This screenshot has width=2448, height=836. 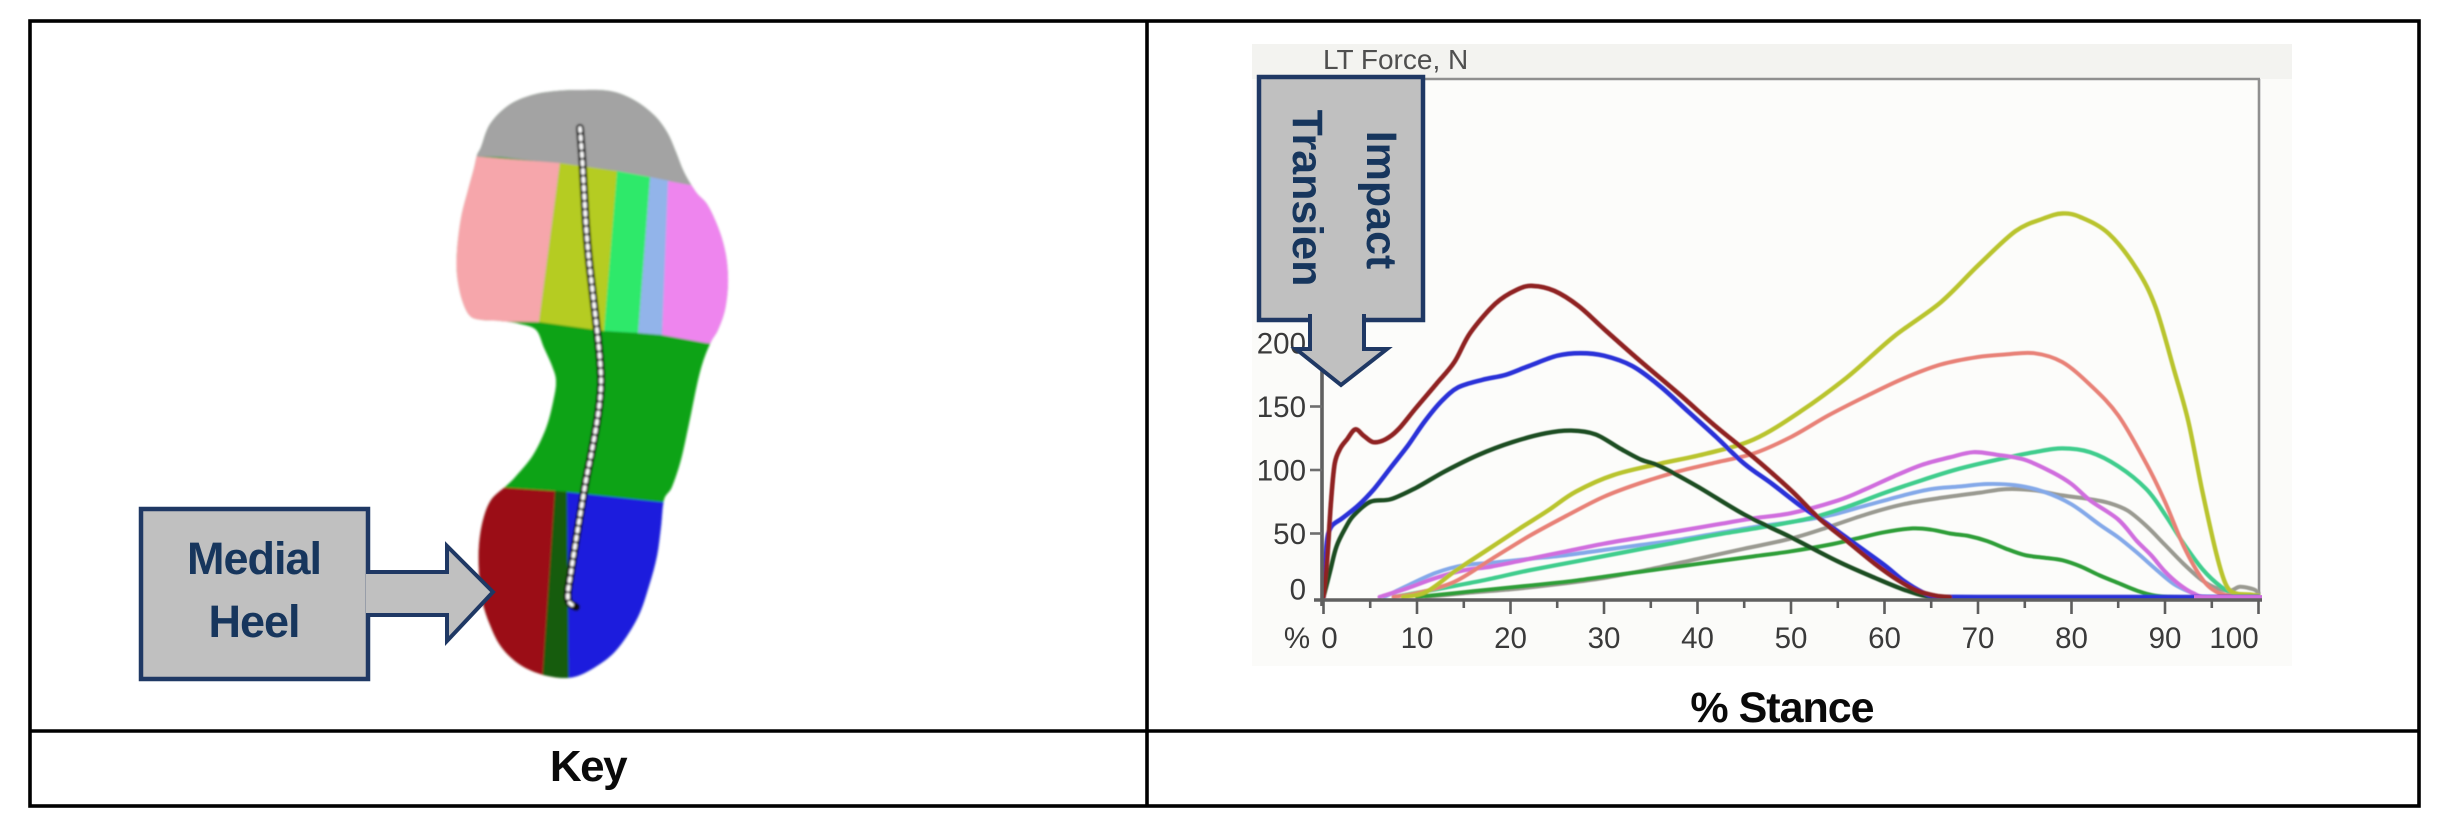 What do you see at coordinates (1307, 198) in the screenshot?
I see `svg-text: Transien` at bounding box center [1307, 198].